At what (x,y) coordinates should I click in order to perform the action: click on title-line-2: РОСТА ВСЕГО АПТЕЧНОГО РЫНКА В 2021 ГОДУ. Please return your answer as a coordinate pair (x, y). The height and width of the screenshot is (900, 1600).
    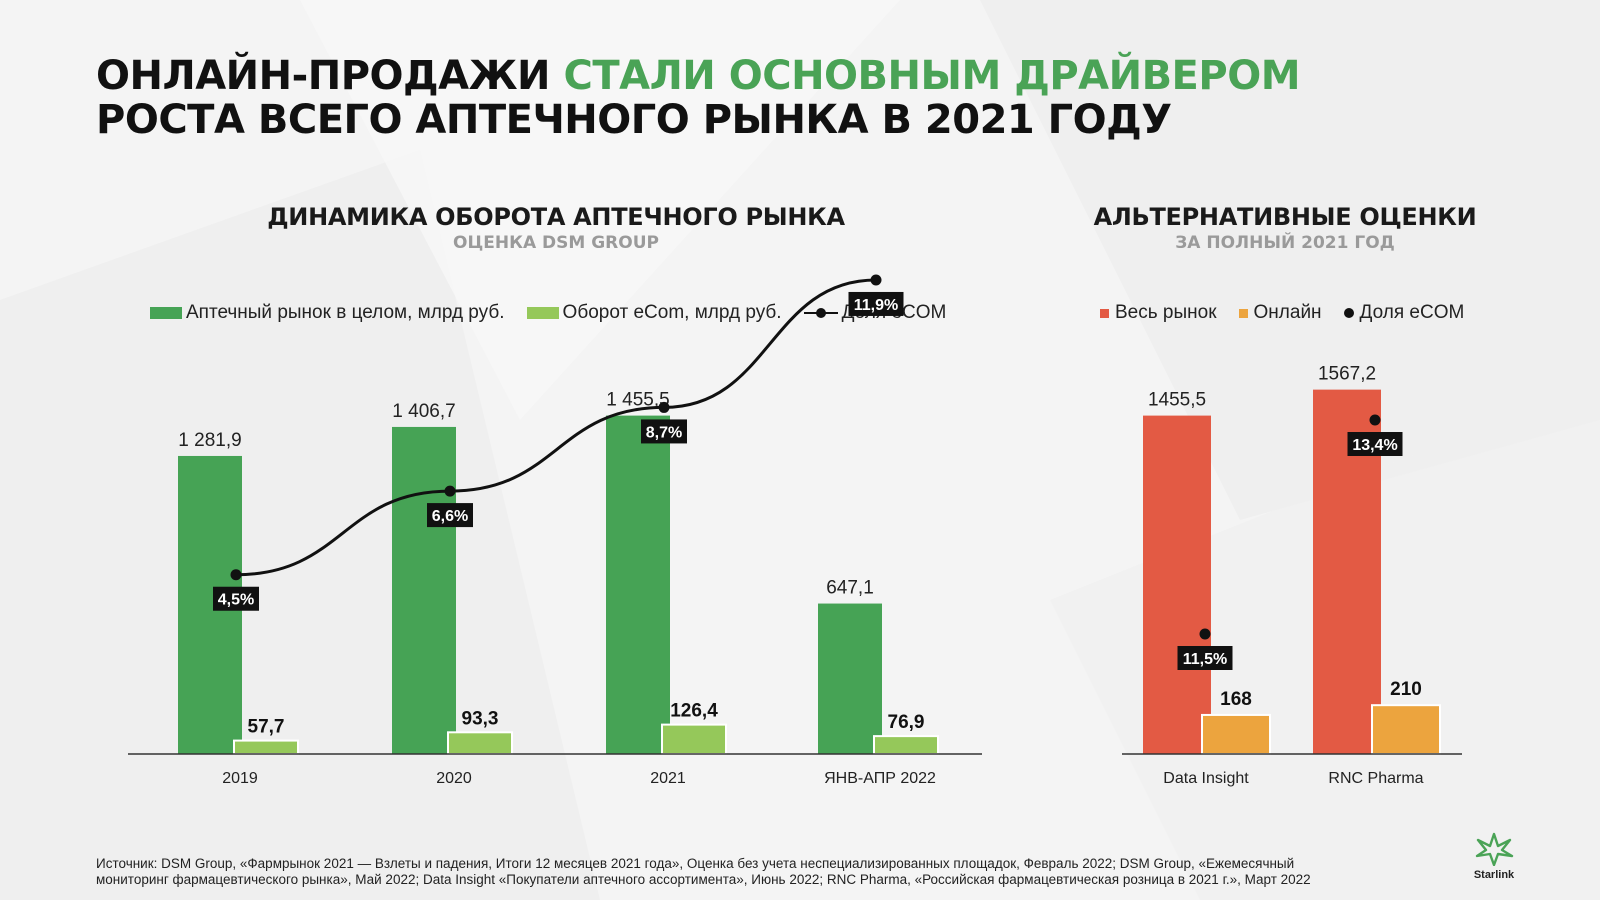
    Looking at the image, I should click on (634, 120).